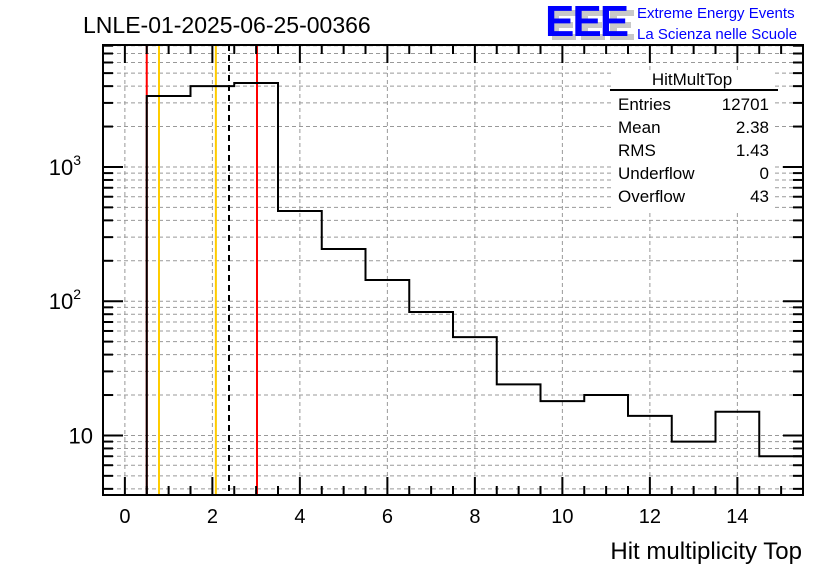  Describe the element at coordinates (652, 196) in the screenshot. I see `stats-label: Overflow` at that location.